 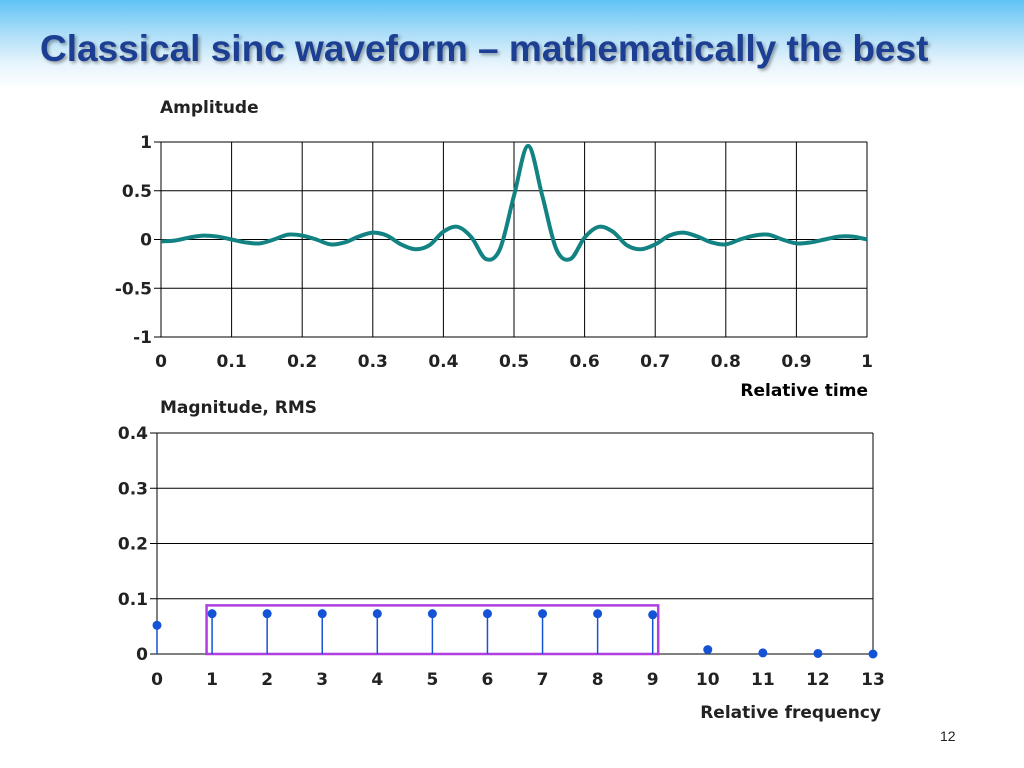 What do you see at coordinates (137, 192) in the screenshot?
I see `amplitude-y-tick-label: 0.5` at bounding box center [137, 192].